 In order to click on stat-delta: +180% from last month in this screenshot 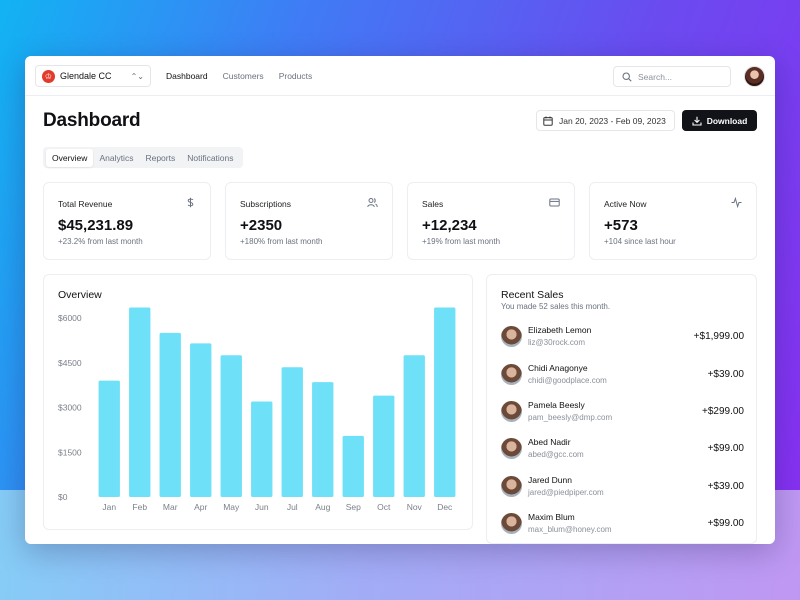, I will do `click(281, 241)`.